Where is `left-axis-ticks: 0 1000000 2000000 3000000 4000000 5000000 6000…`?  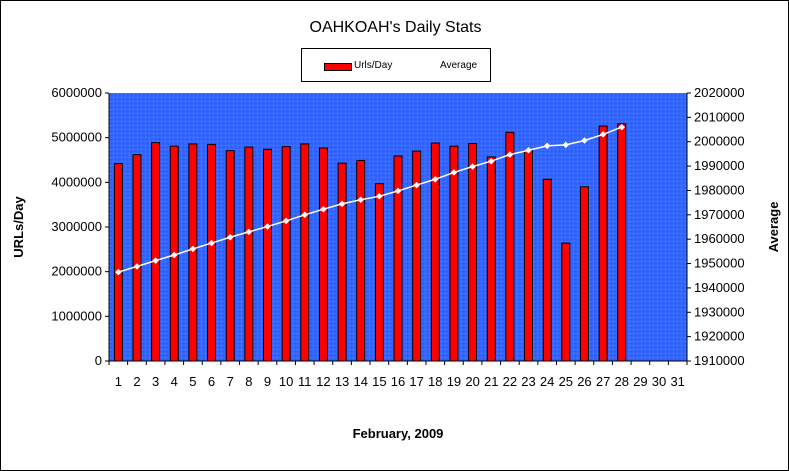 left-axis-ticks: 0 1000000 2000000 3000000 4000000 5000000 6000… is located at coordinates (80, 226).